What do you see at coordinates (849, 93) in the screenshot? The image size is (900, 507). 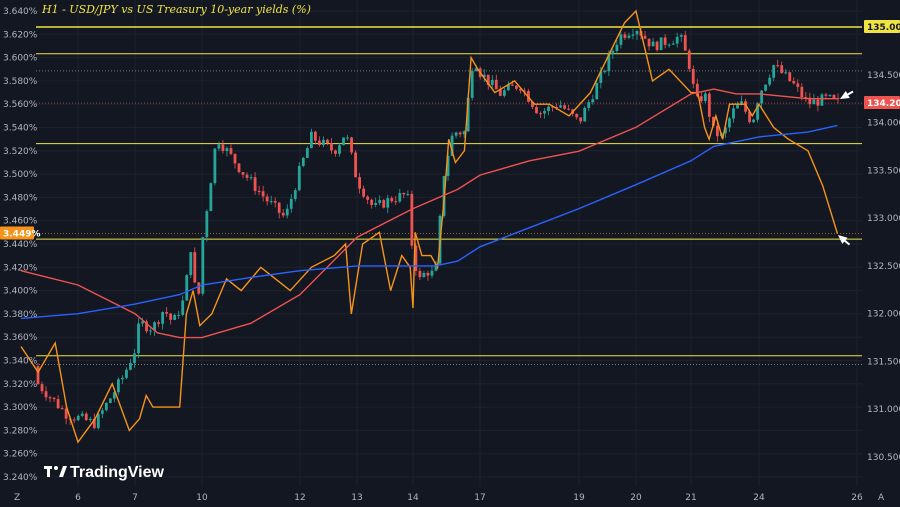 I see `arrow-shaft` at bounding box center [849, 93].